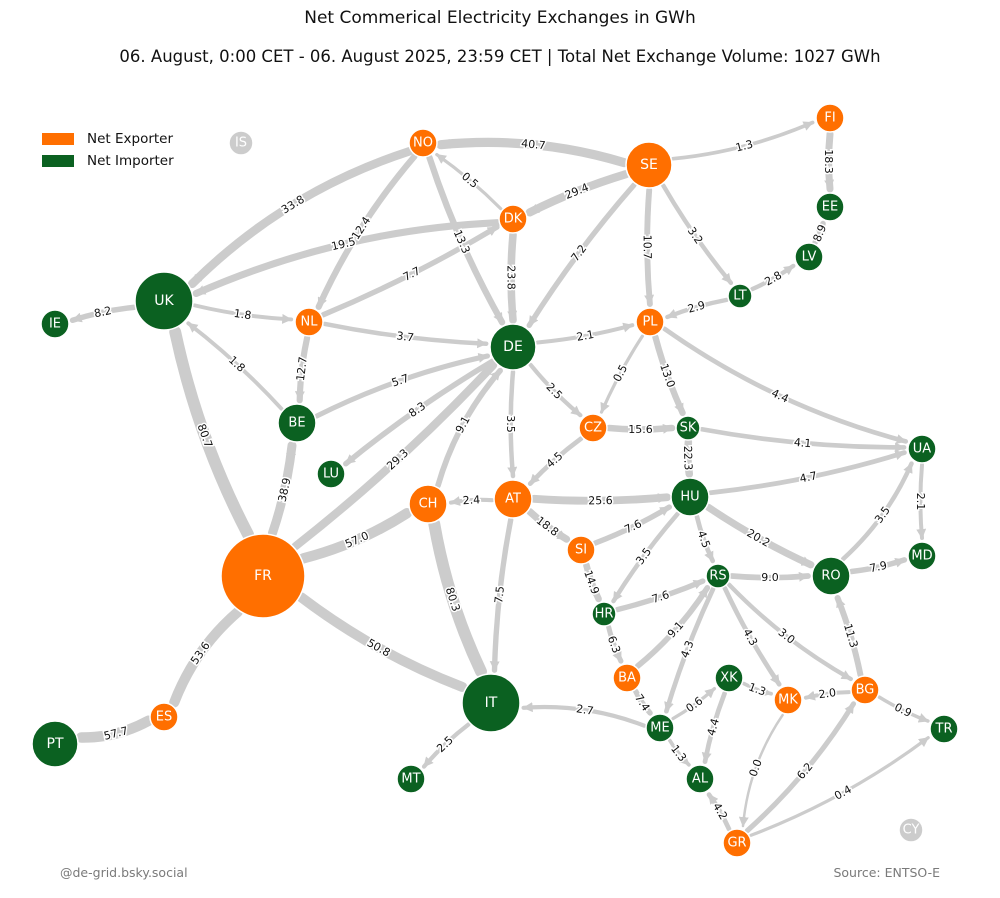 The image size is (1000, 898). I want to click on flow-label-hu-ua: 4.7, so click(809, 477).